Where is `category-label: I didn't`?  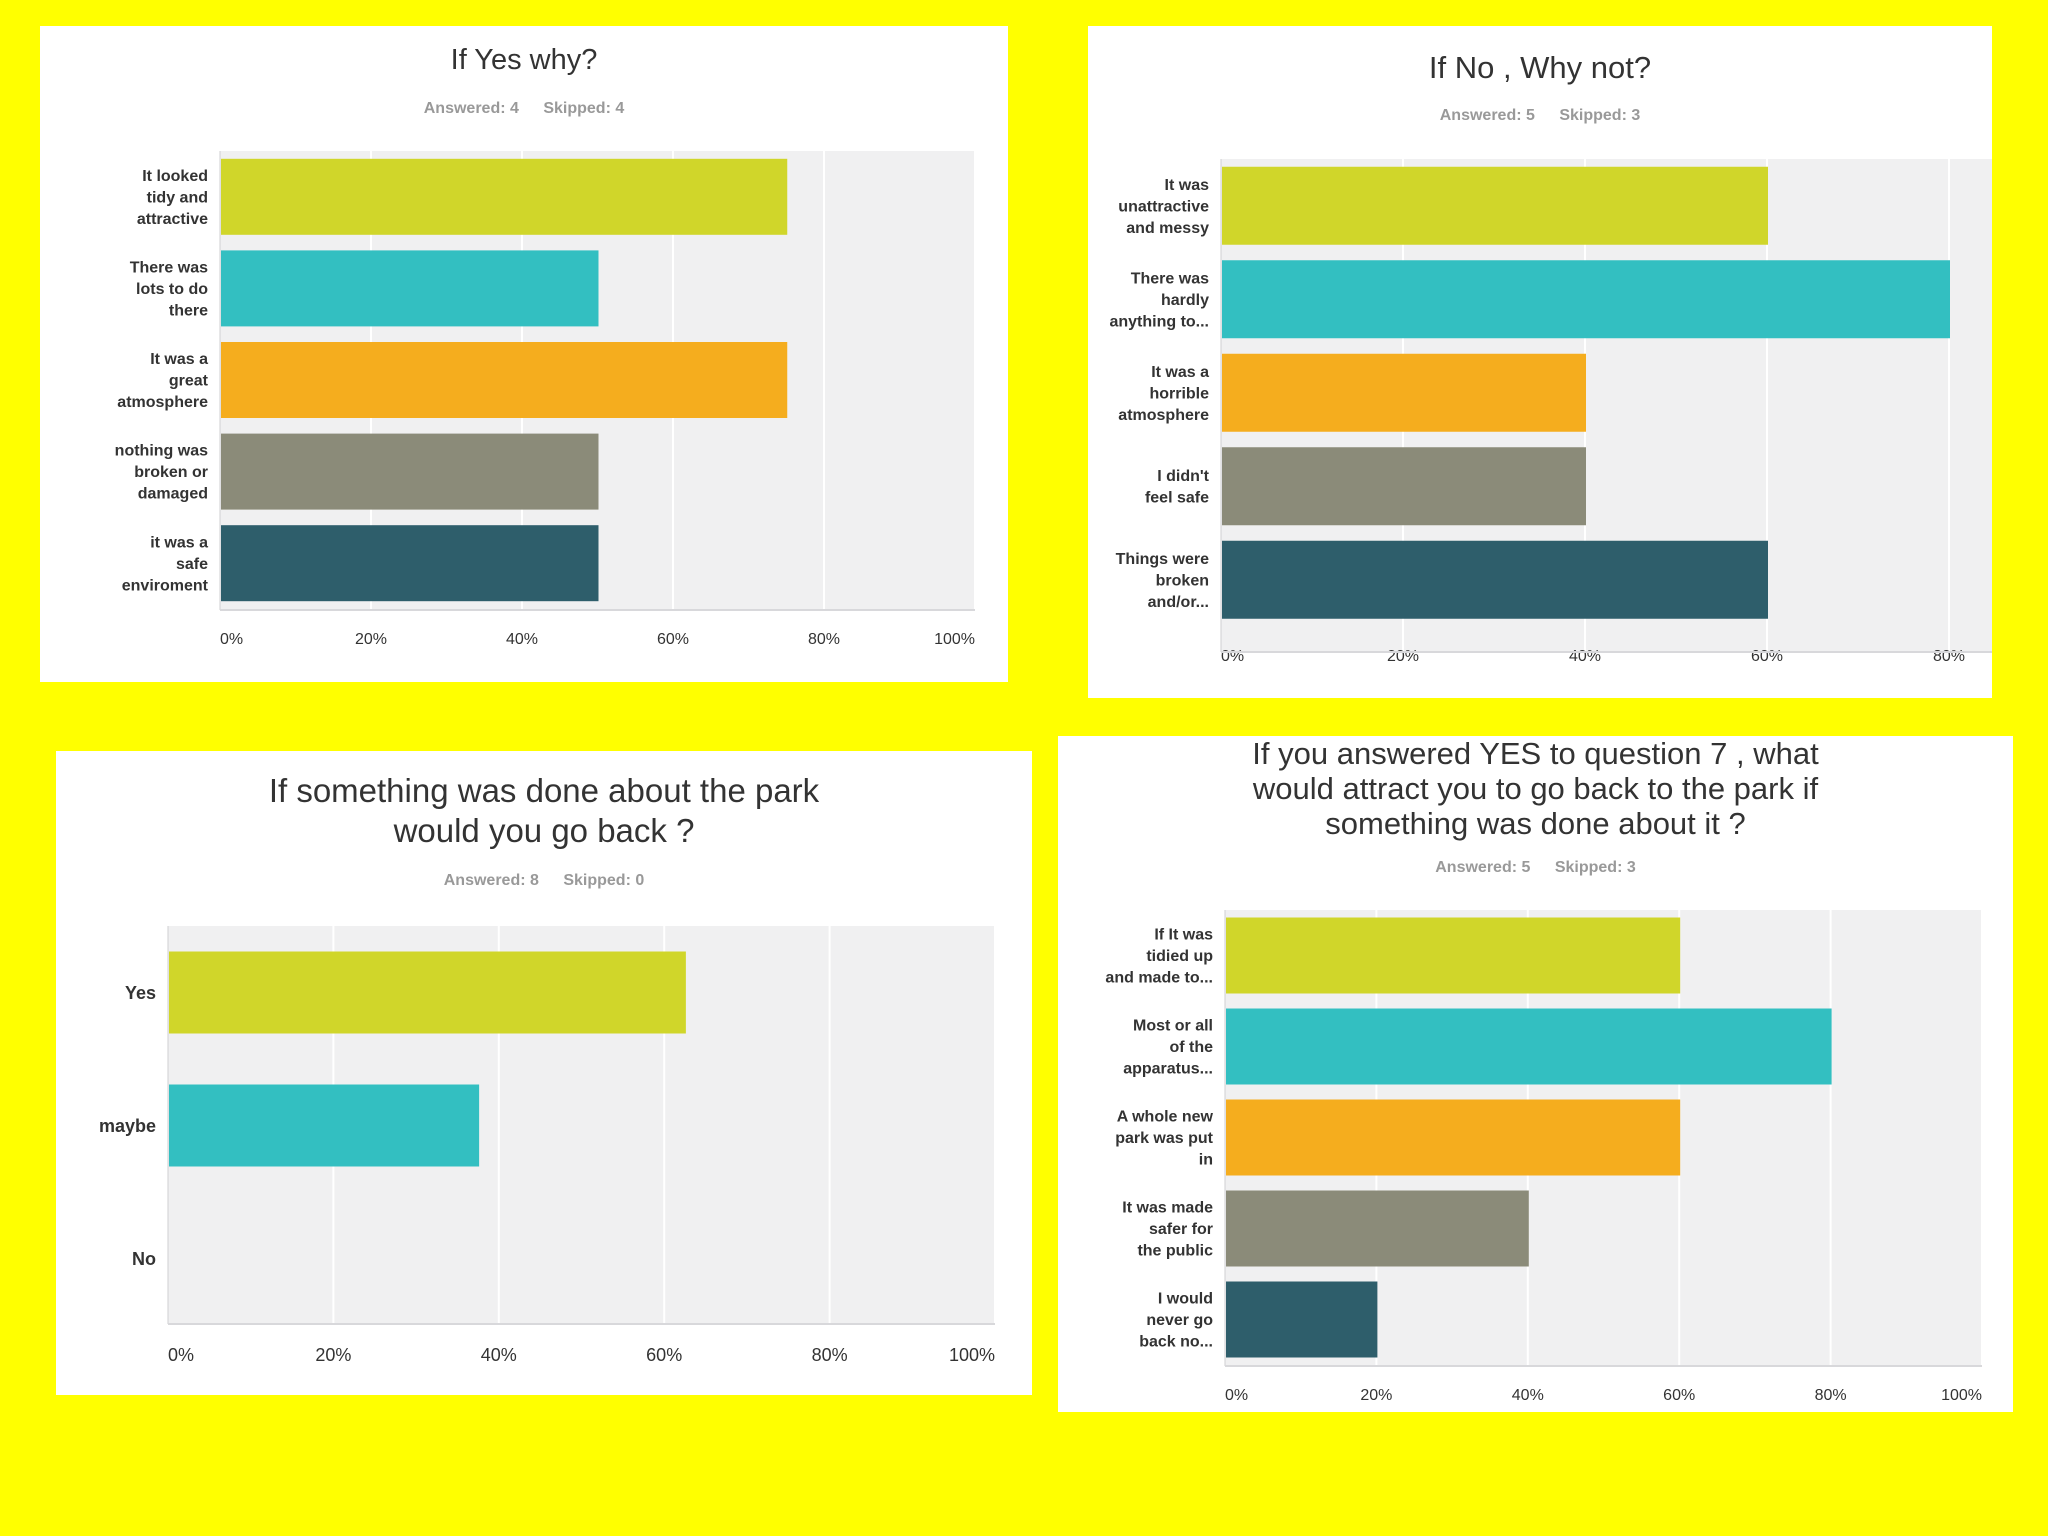 category-label: I didn't is located at coordinates (1183, 476).